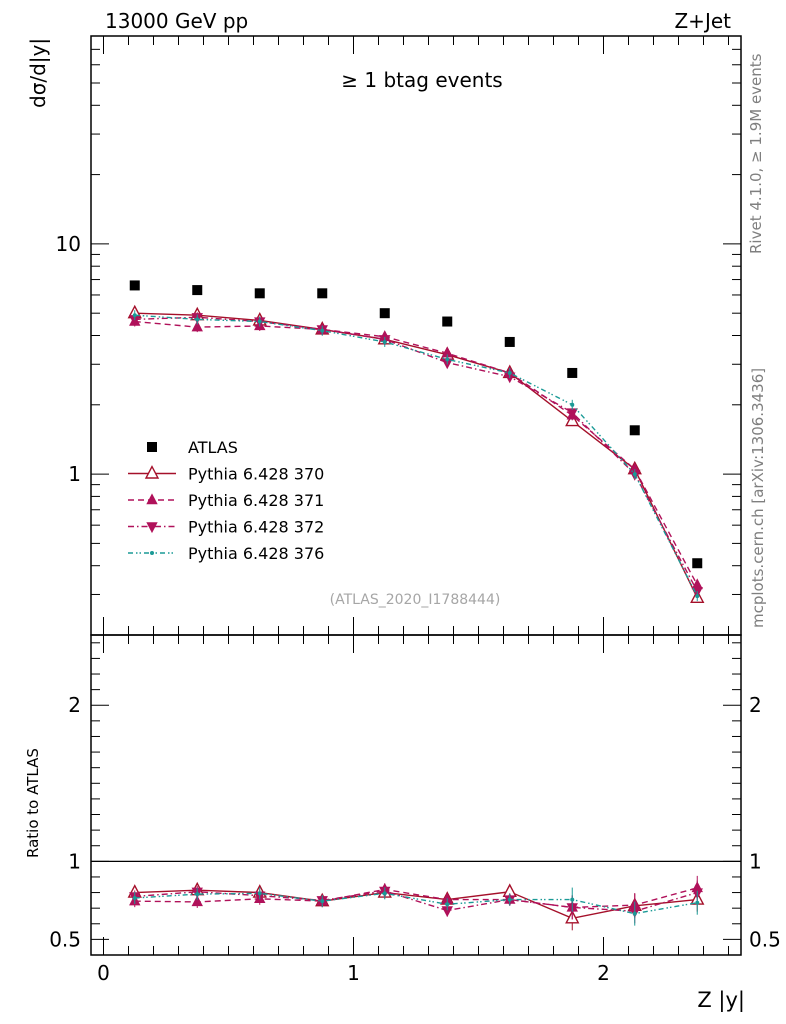 The width and height of the screenshot is (786, 1024). I want to click on y-tick-label-ratio-right: 2, so click(755, 705).